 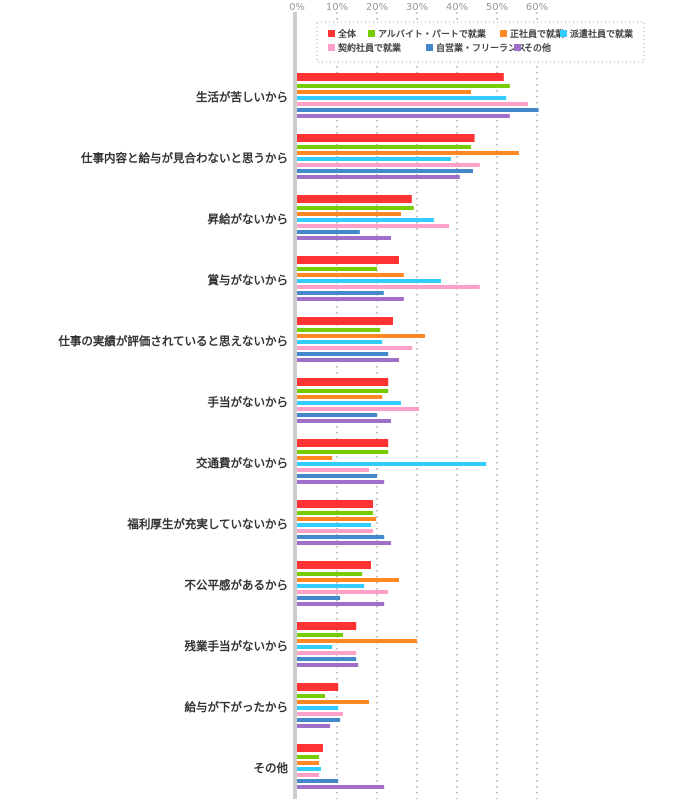 What do you see at coordinates (337, 7) in the screenshot?
I see `tick-label: 10%` at bounding box center [337, 7].